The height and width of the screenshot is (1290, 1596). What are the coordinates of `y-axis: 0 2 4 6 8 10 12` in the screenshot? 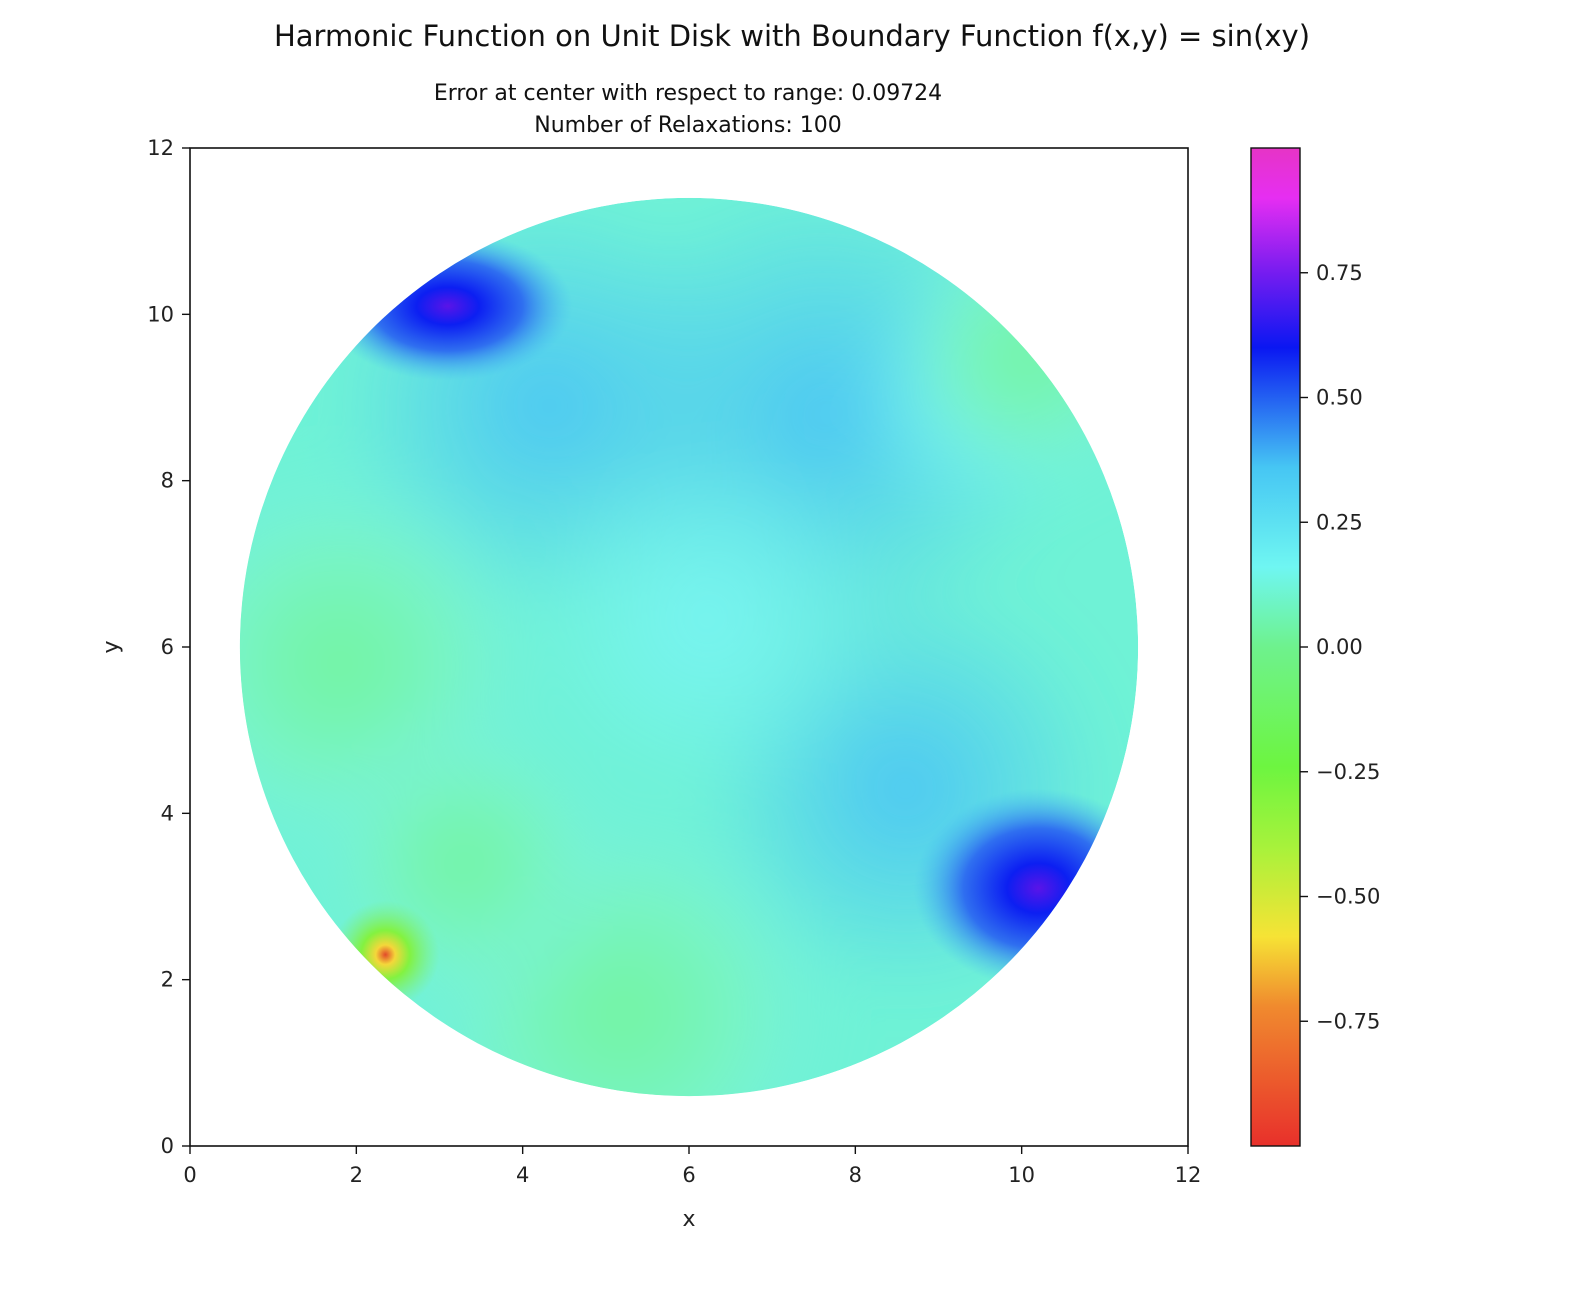 It's located at (168, 647).